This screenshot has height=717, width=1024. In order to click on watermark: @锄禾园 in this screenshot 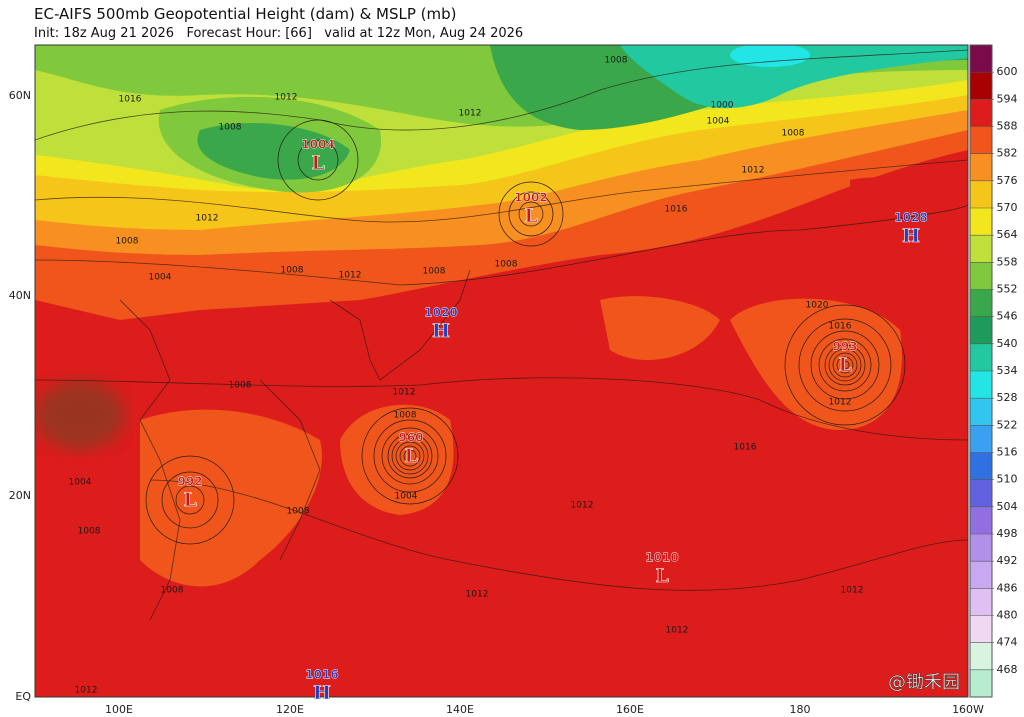, I will do `click(924, 682)`.